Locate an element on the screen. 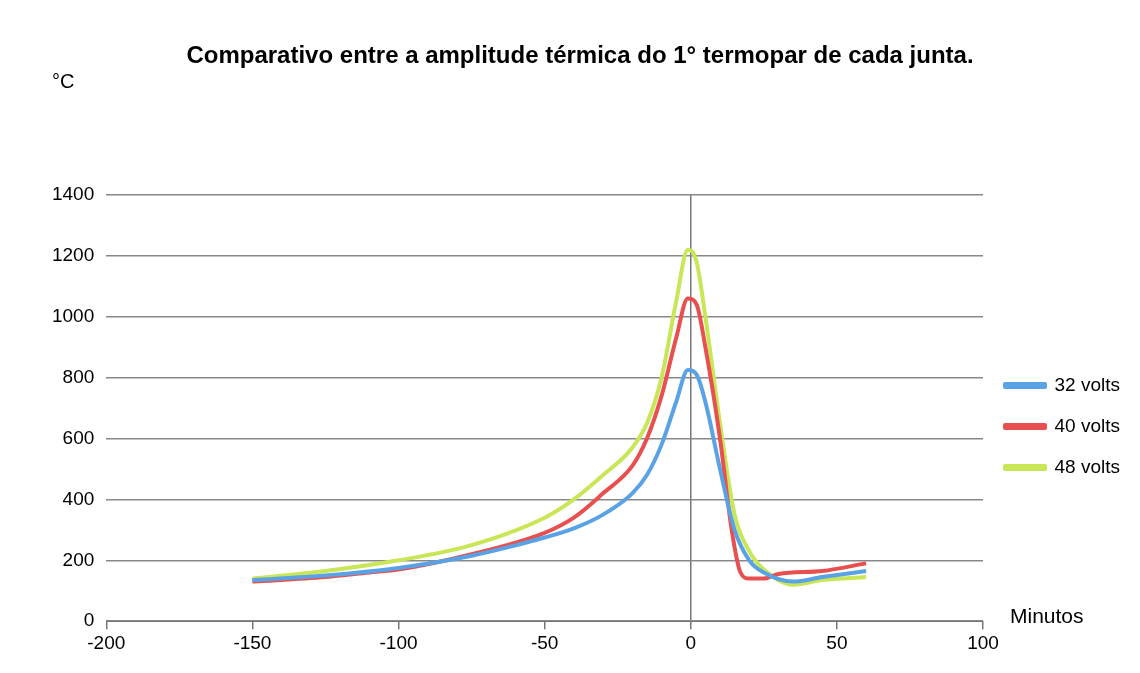  x-axis-title: Minutos is located at coordinates (1047, 616).